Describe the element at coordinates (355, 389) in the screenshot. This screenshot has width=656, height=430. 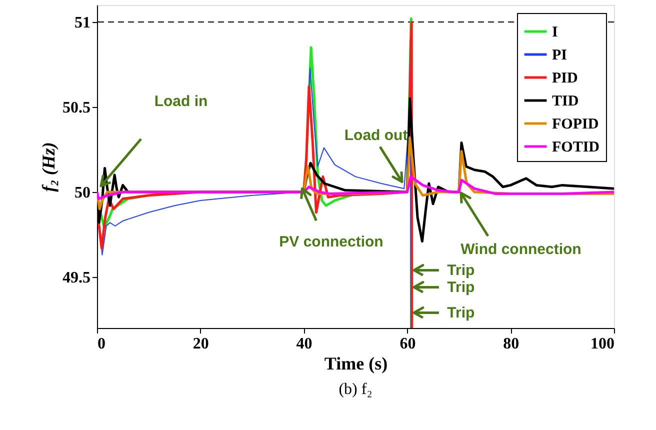
I see `text: (b) f₂` at that location.